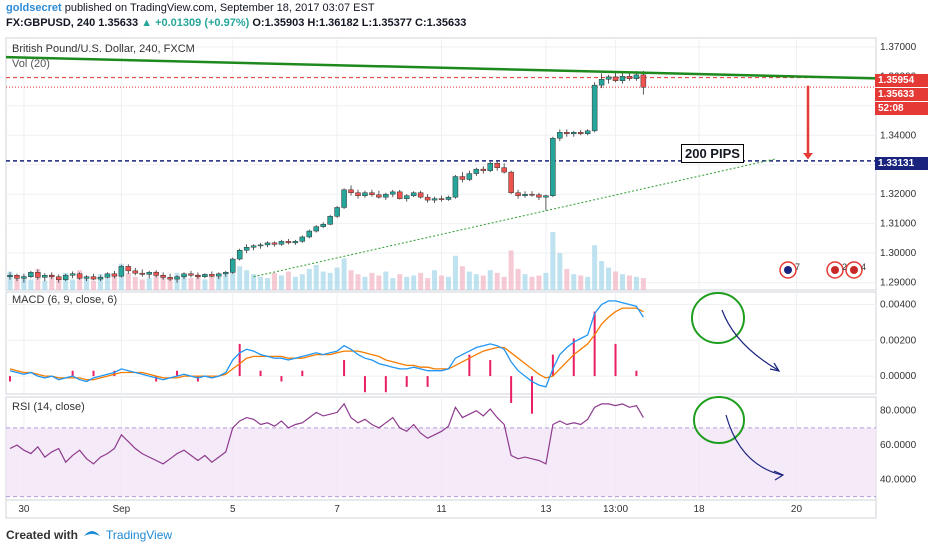  I want to click on rsi-tick-label: 60.0000, so click(898, 445).